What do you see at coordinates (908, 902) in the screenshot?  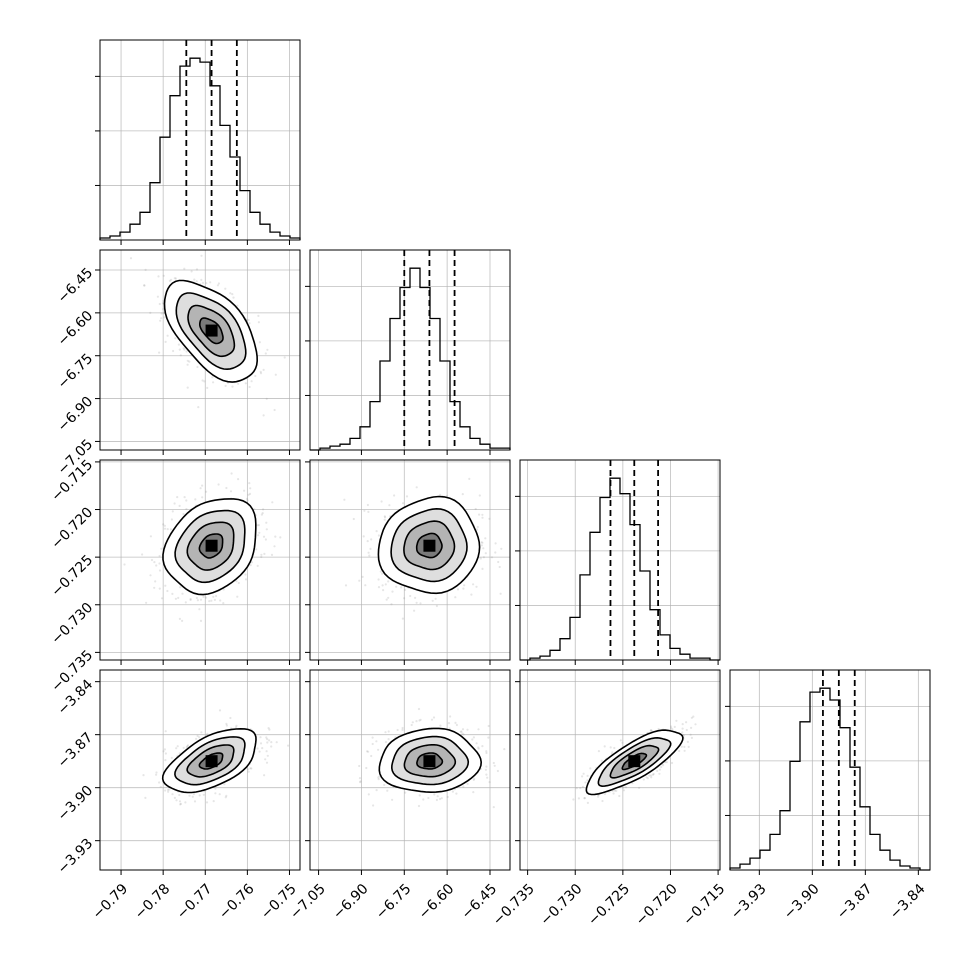 I see `x-tick-label: −3.84` at bounding box center [908, 902].